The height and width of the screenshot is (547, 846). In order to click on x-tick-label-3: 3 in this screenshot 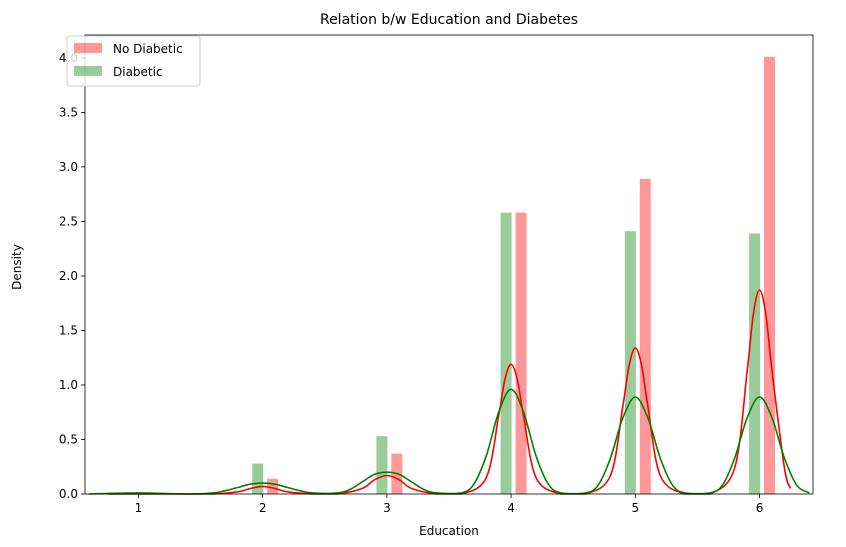, I will do `click(387, 508)`.